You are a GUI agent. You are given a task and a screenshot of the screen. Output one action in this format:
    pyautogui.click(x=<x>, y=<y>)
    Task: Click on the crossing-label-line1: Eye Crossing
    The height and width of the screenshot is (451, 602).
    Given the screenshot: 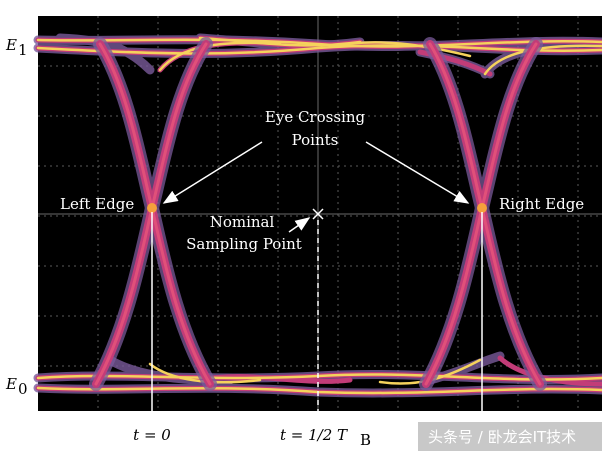 What is the action you would take?
    pyautogui.click(x=315, y=117)
    